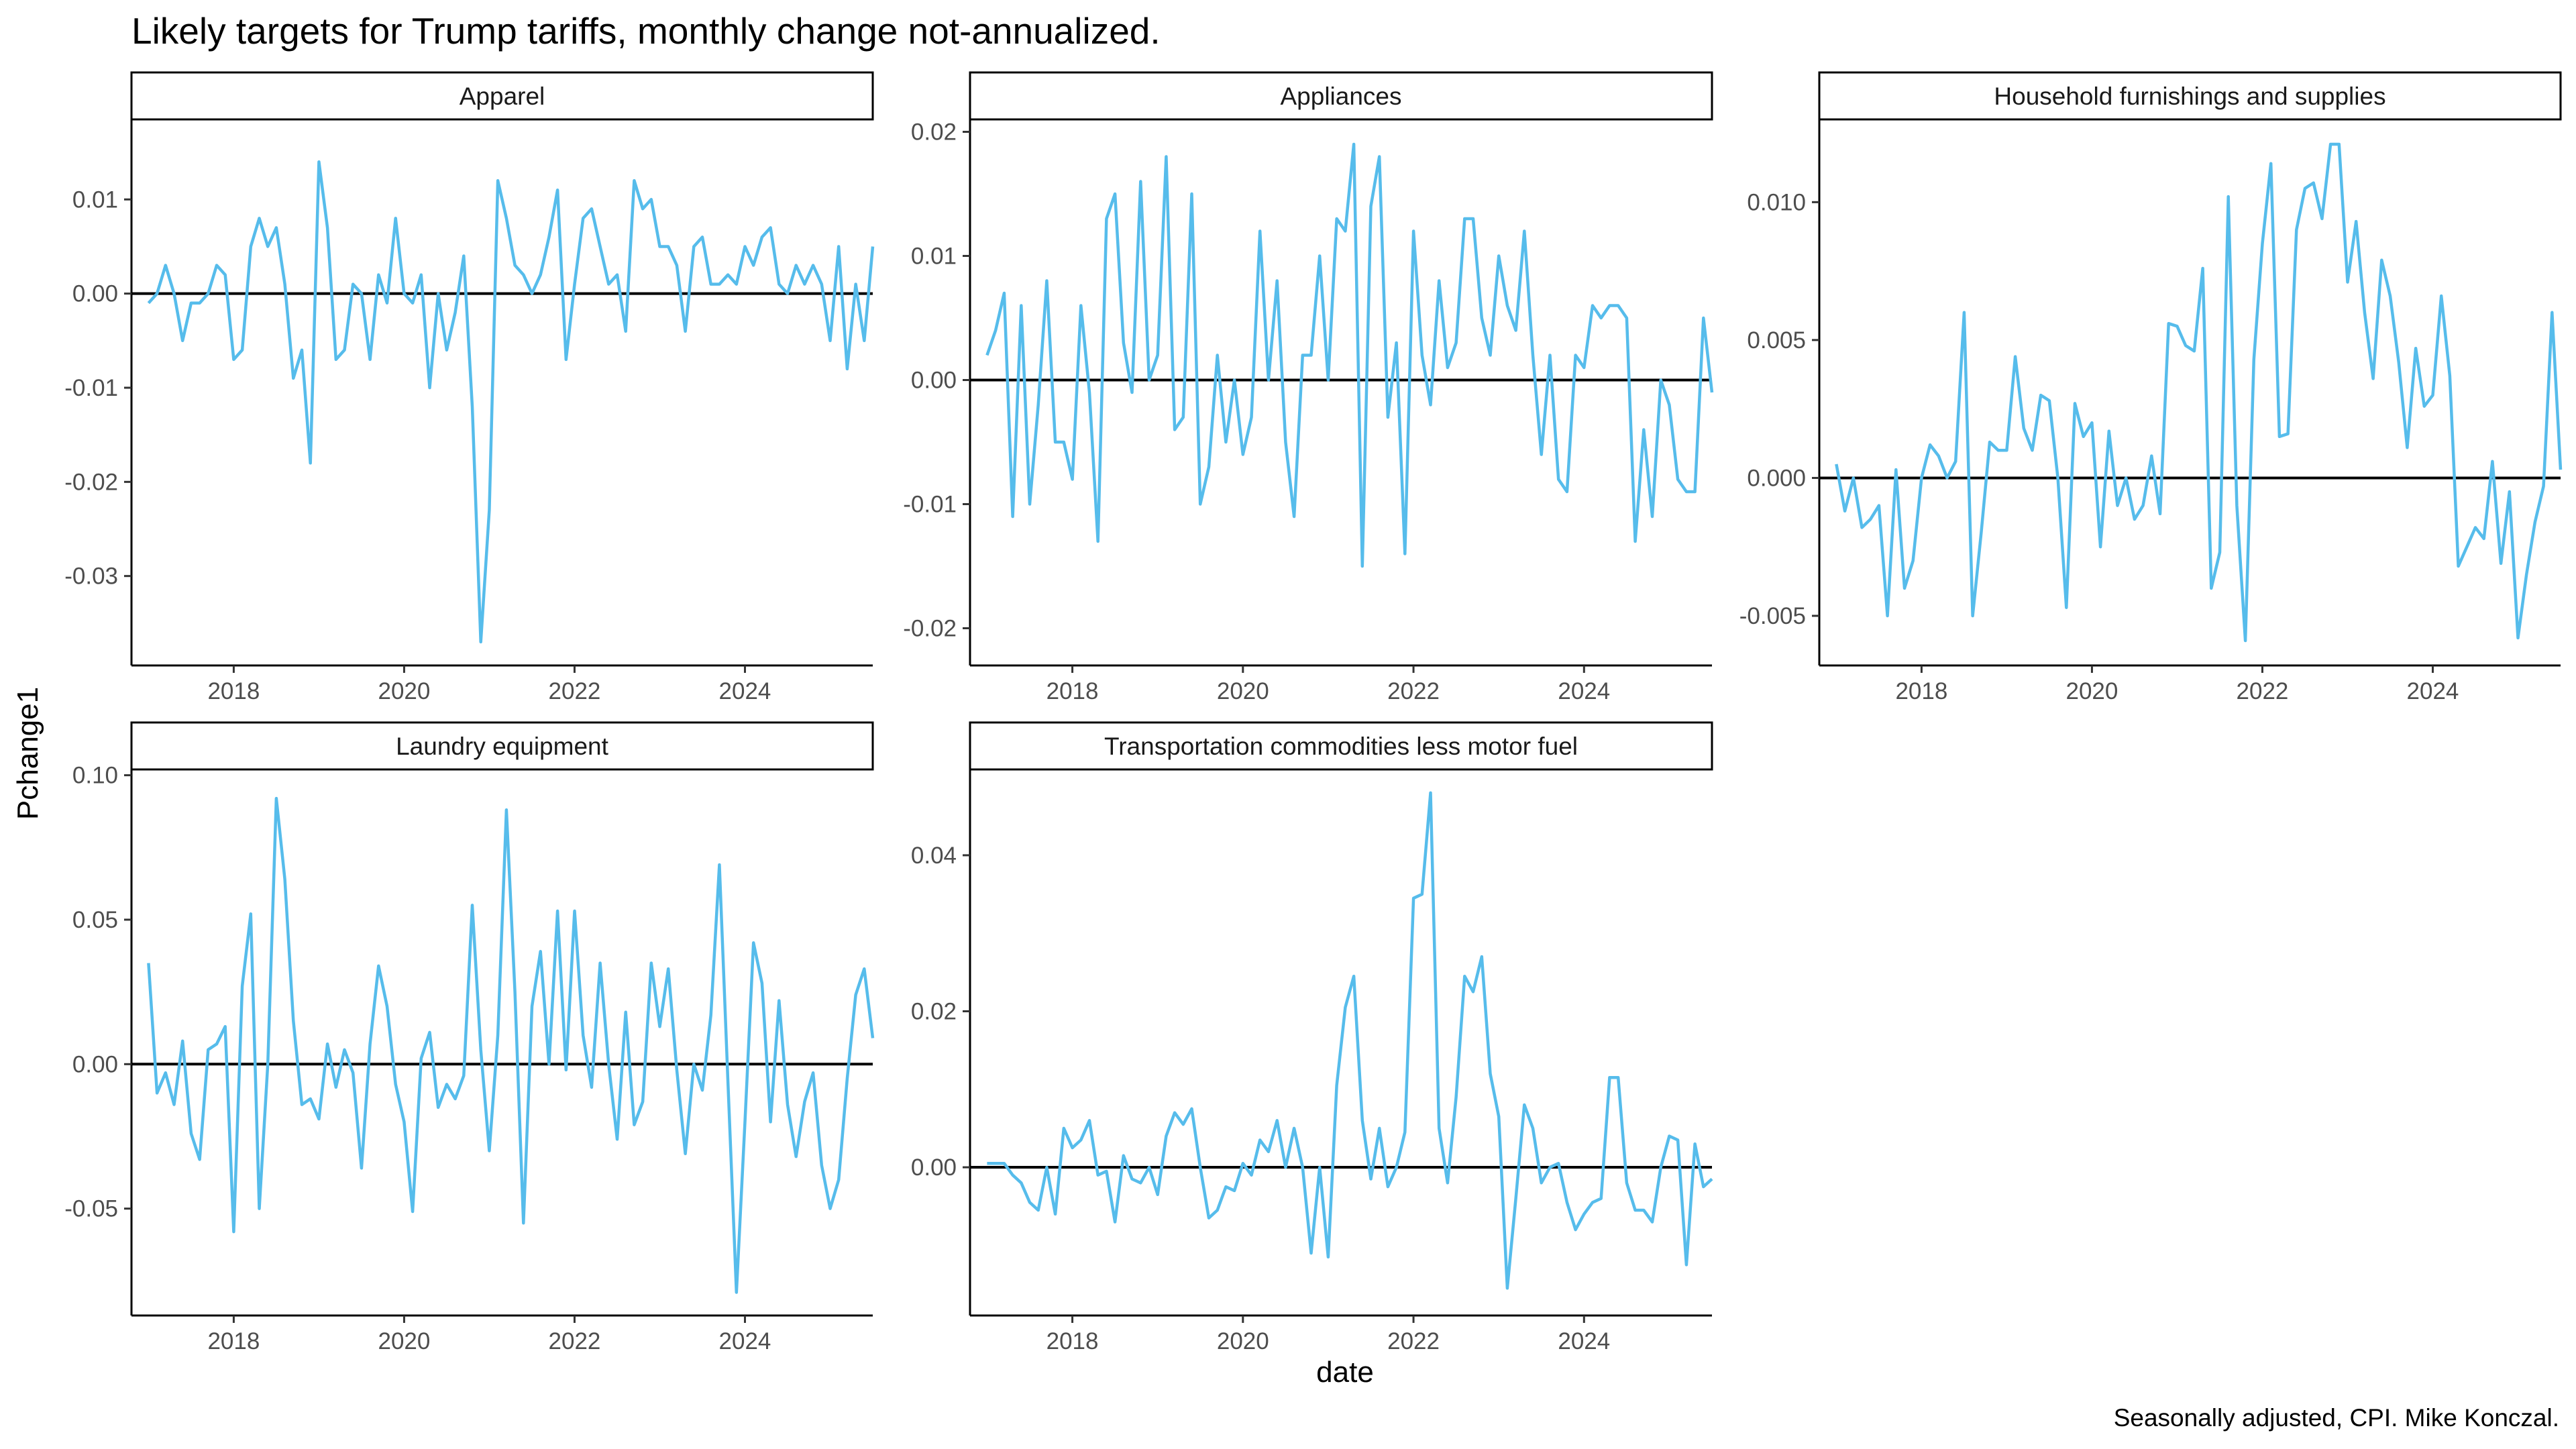 Image resolution: width=2576 pixels, height=1449 pixels. Describe the element at coordinates (934, 856) in the screenshot. I see `y-tick-label: 0.04` at that location.